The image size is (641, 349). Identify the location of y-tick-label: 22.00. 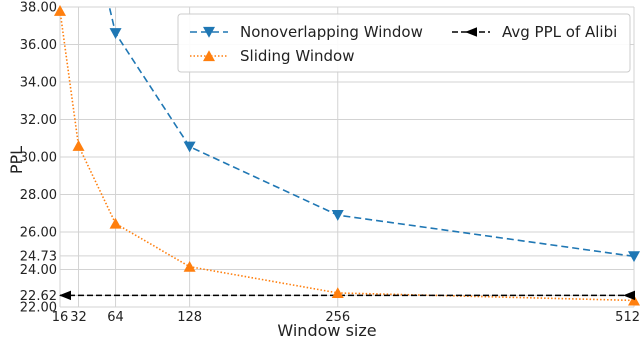
(38, 308).